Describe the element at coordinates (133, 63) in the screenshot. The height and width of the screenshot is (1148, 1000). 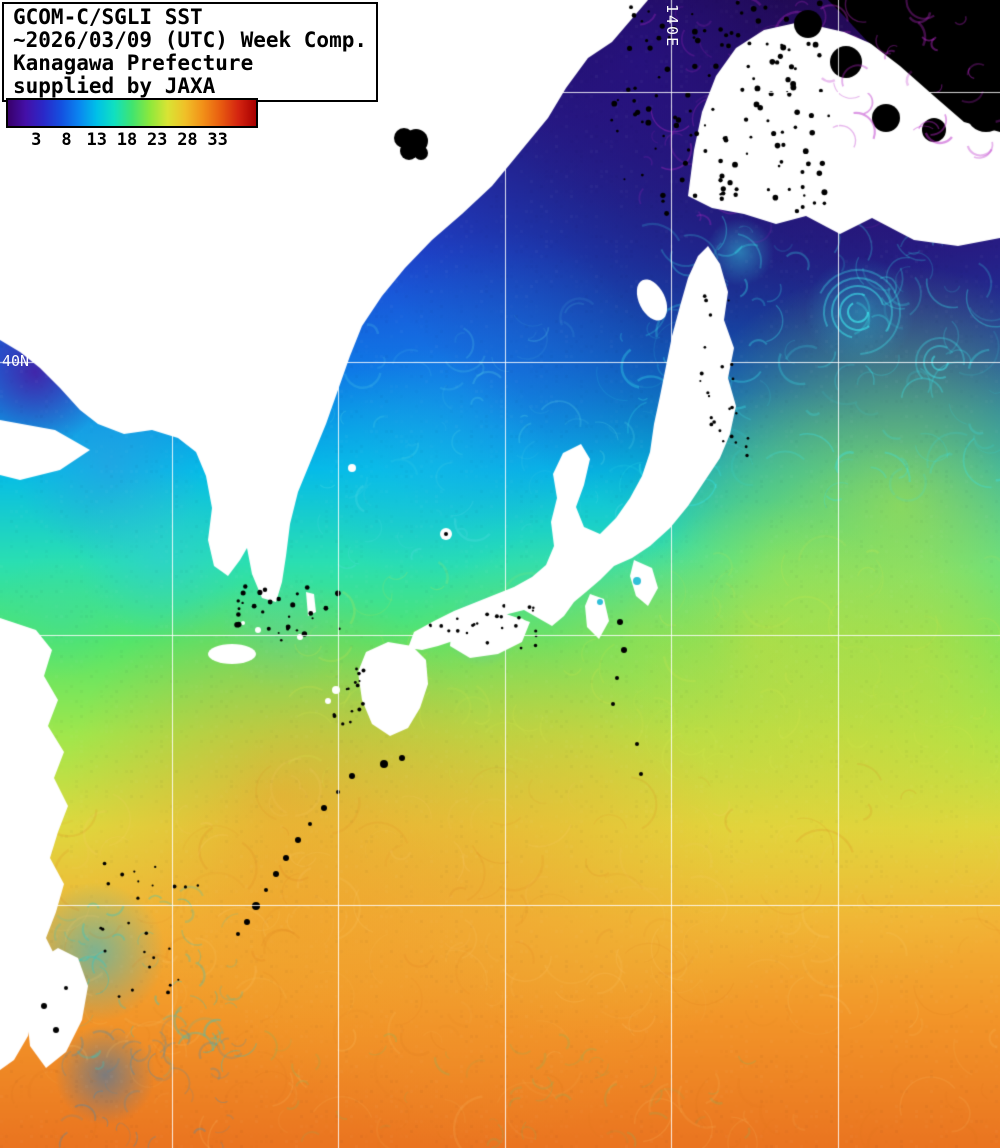
I see `prefecture-line: Kanagawa Prefecture` at that location.